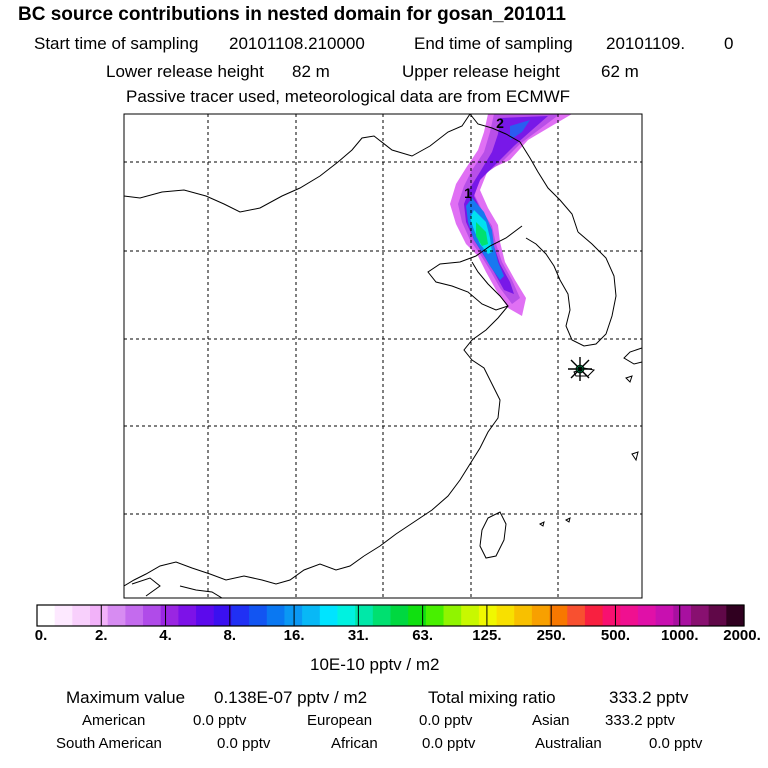  What do you see at coordinates (244, 571) in the screenshot?
I see `coast-south-china` at bounding box center [244, 571].